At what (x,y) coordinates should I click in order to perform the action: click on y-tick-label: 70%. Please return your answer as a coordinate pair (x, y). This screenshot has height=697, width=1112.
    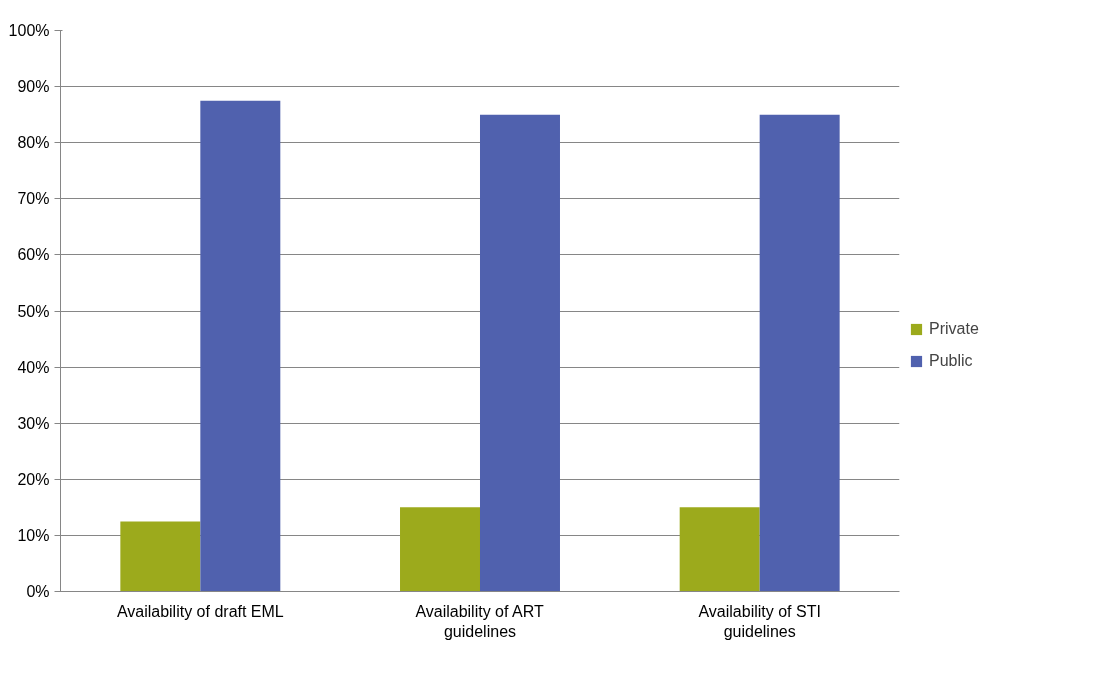
    Looking at the image, I should click on (33, 199).